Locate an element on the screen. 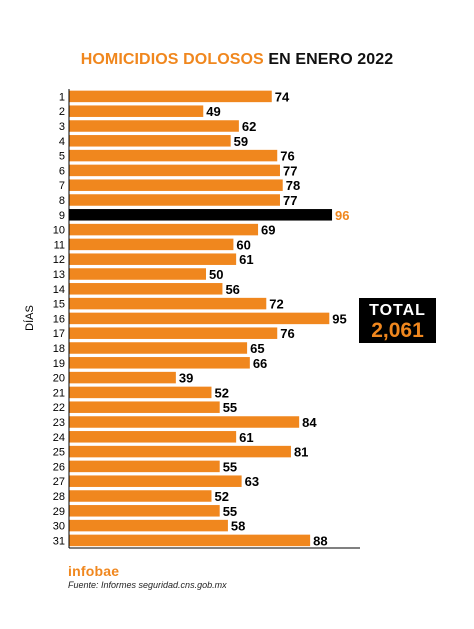 The height and width of the screenshot is (629, 474). value-label: 66 is located at coordinates (260, 363).